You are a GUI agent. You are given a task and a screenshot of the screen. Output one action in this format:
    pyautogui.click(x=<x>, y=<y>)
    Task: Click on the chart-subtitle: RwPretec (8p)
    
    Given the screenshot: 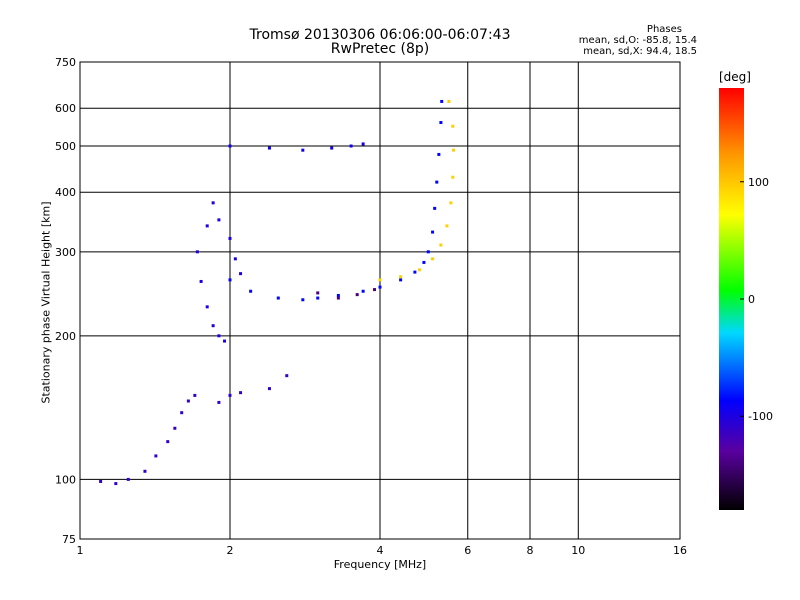 What is the action you would take?
    pyautogui.click(x=380, y=49)
    